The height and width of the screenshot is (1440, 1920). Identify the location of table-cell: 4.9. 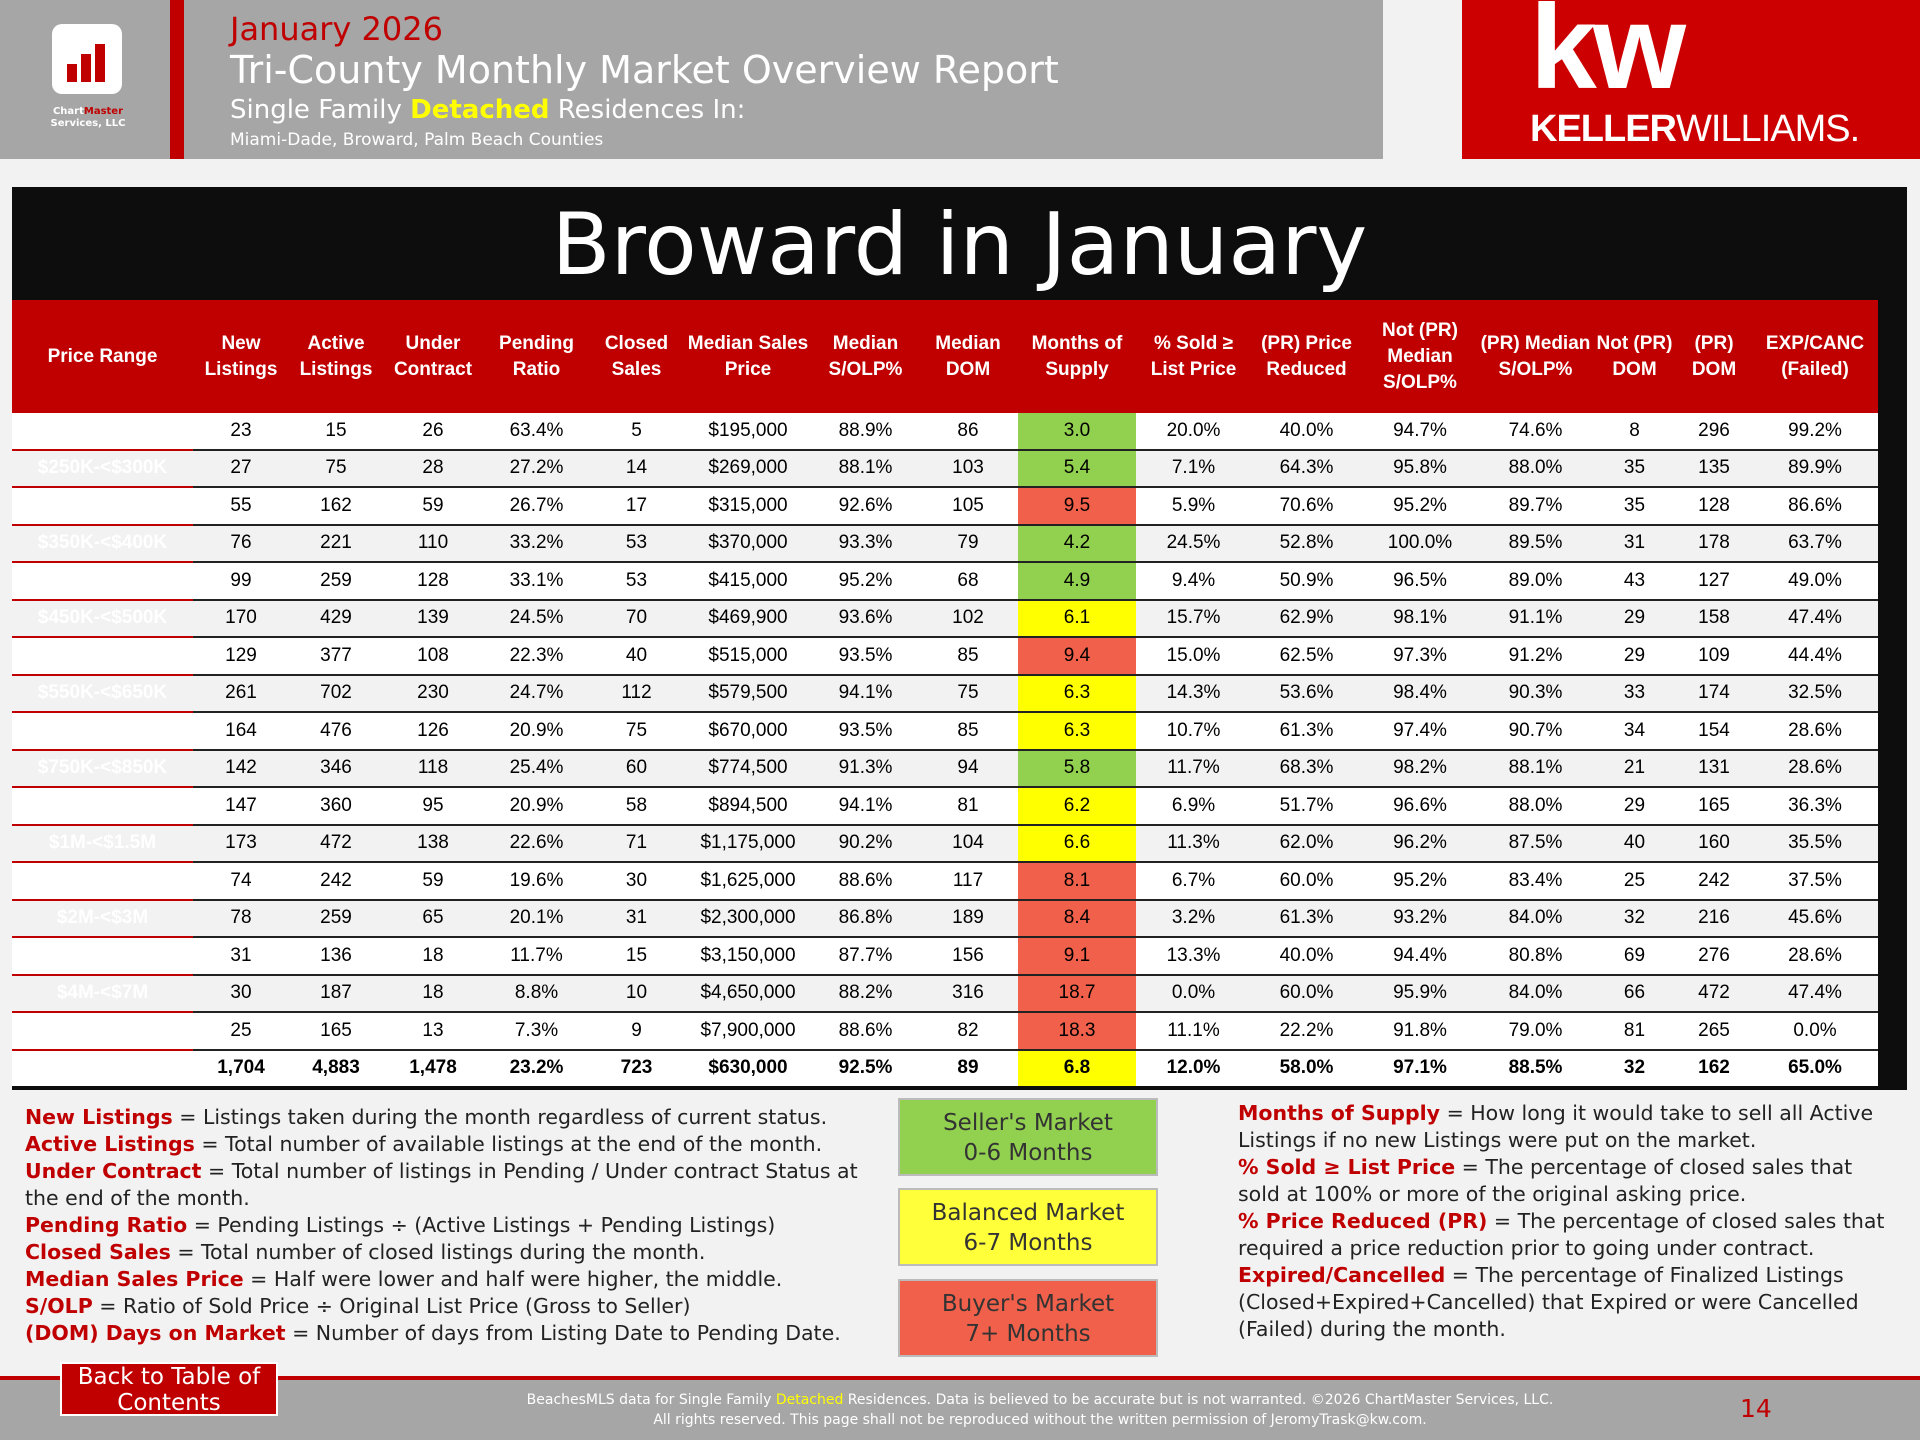
(1077, 581).